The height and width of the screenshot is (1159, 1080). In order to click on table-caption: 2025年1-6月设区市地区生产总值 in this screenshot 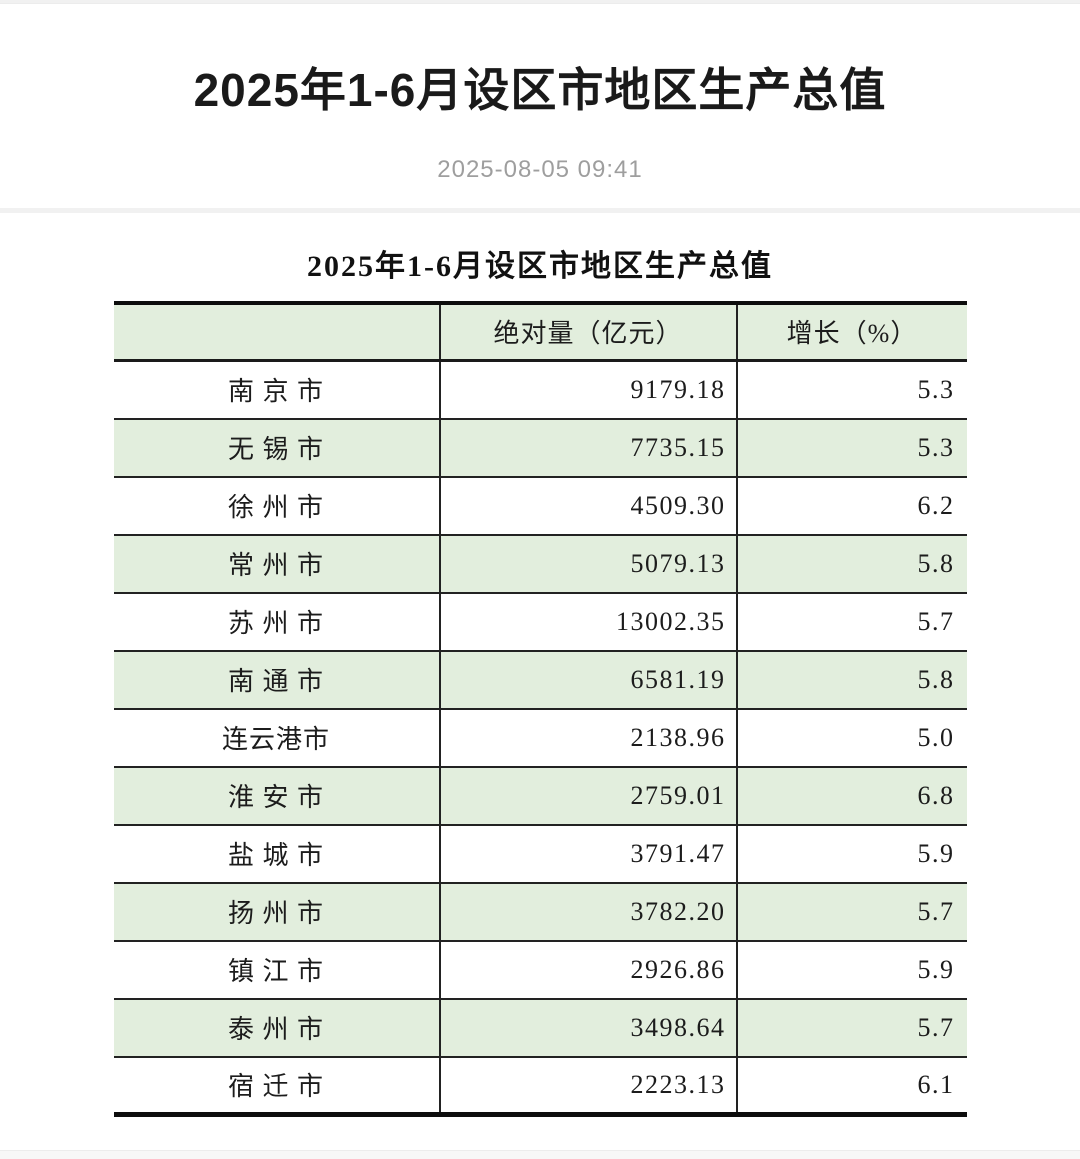, I will do `click(540, 266)`.